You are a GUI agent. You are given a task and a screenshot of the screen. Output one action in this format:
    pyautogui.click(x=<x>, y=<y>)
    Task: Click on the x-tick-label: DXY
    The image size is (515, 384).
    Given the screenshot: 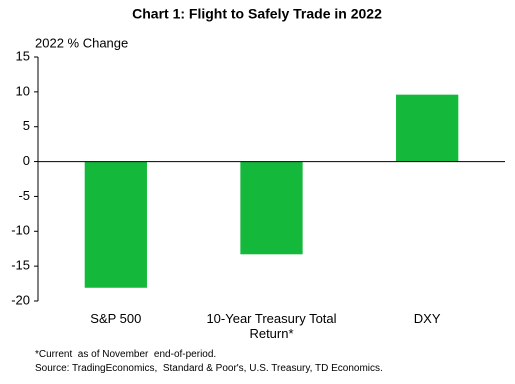 What is the action you would take?
    pyautogui.click(x=427, y=318)
    